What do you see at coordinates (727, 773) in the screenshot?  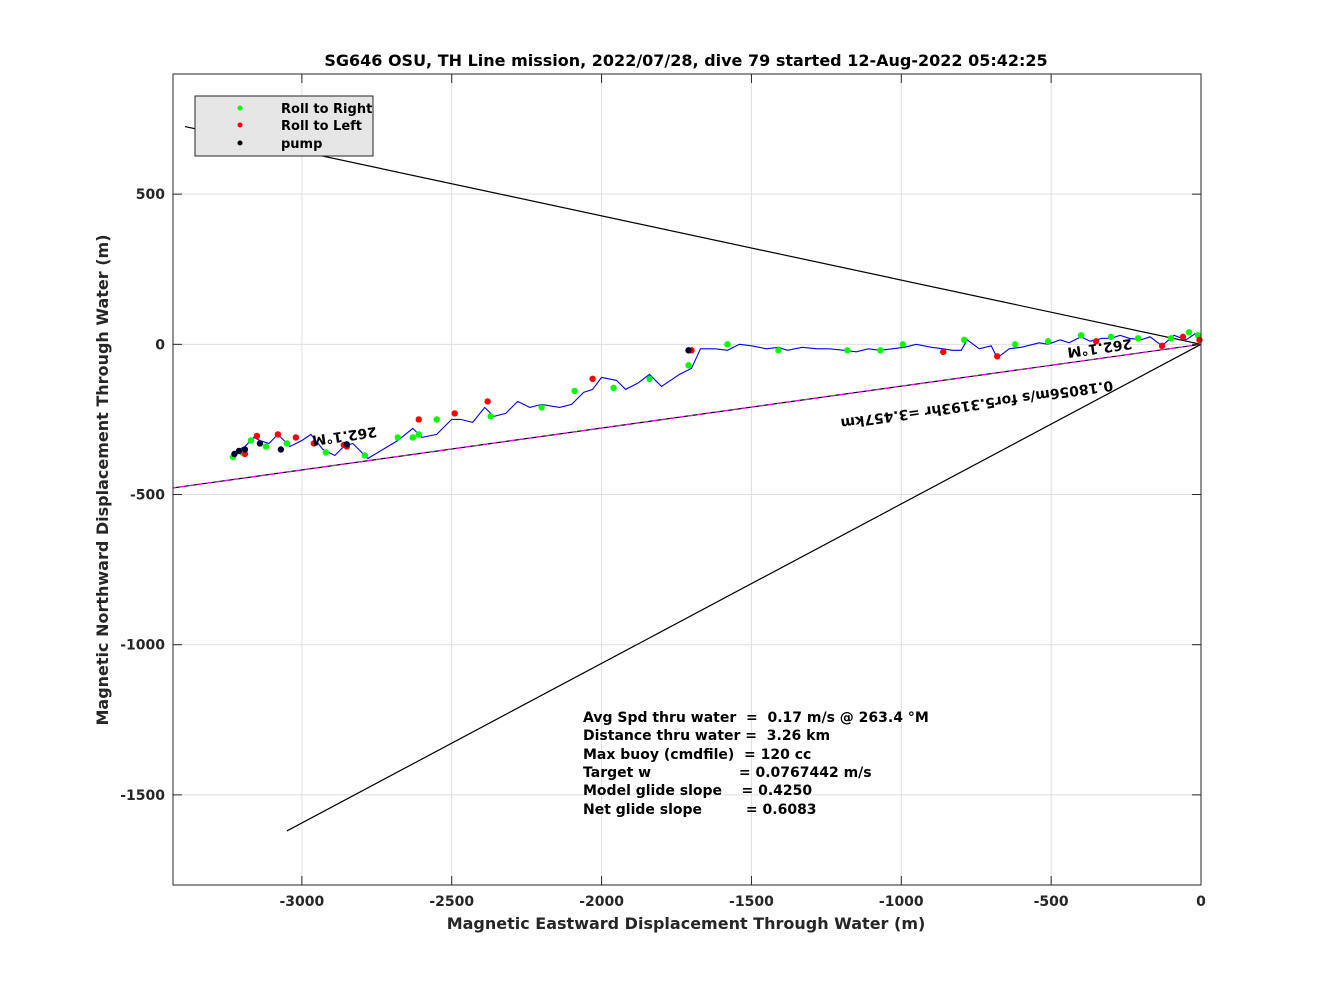 I see `stats-line: Target w = 0.0767442 m/s` at bounding box center [727, 773].